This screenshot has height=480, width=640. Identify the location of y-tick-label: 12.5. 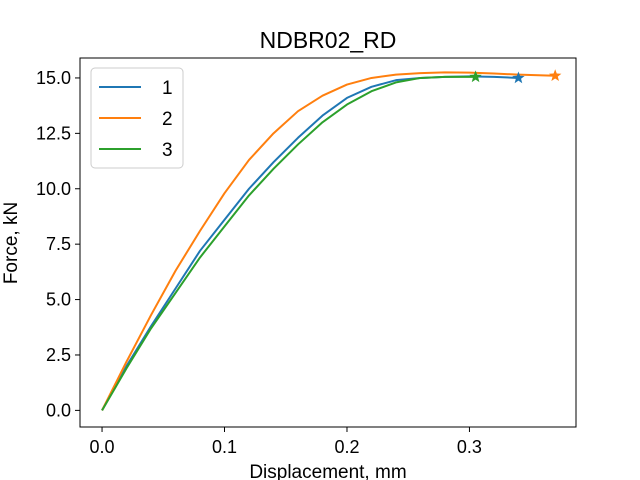
(53, 133).